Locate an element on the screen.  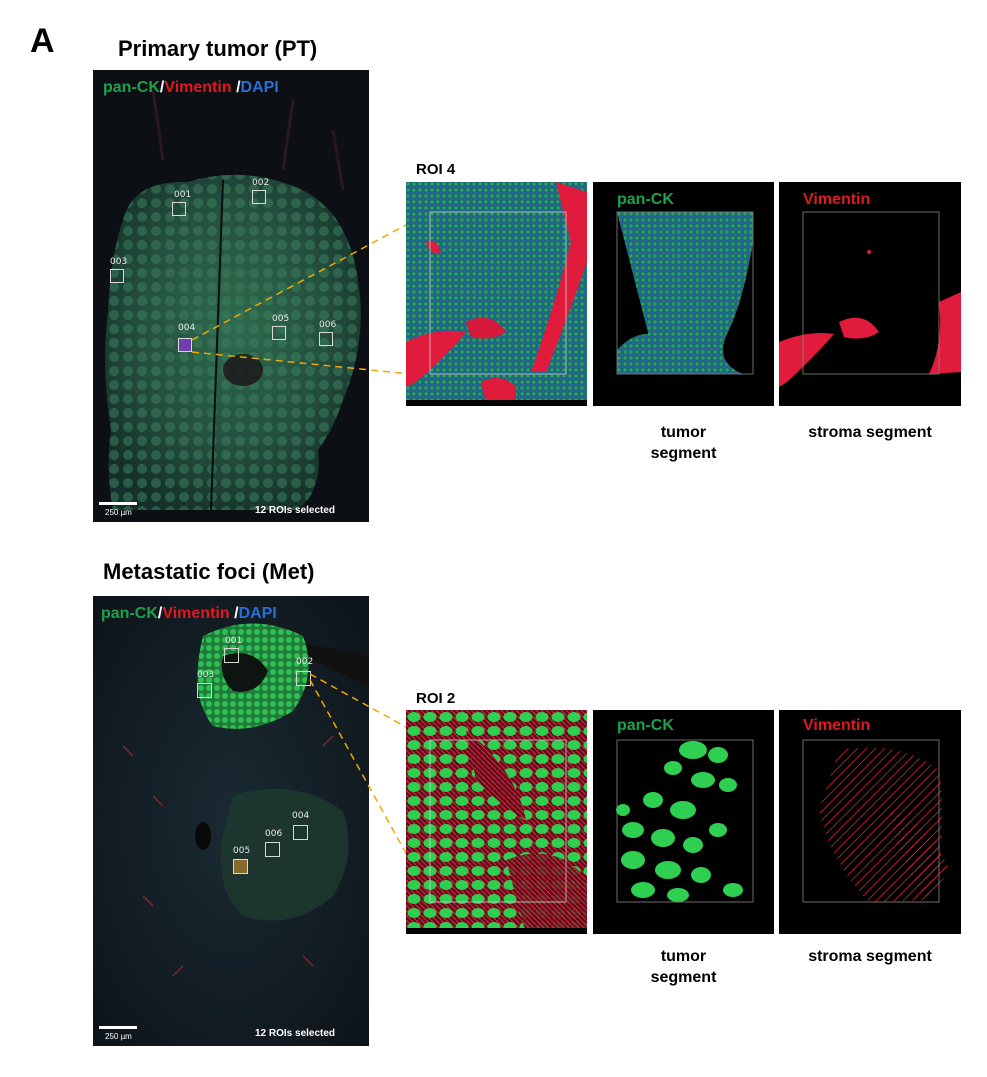
primary-roi-composite-graphic is located at coordinates (496, 294).